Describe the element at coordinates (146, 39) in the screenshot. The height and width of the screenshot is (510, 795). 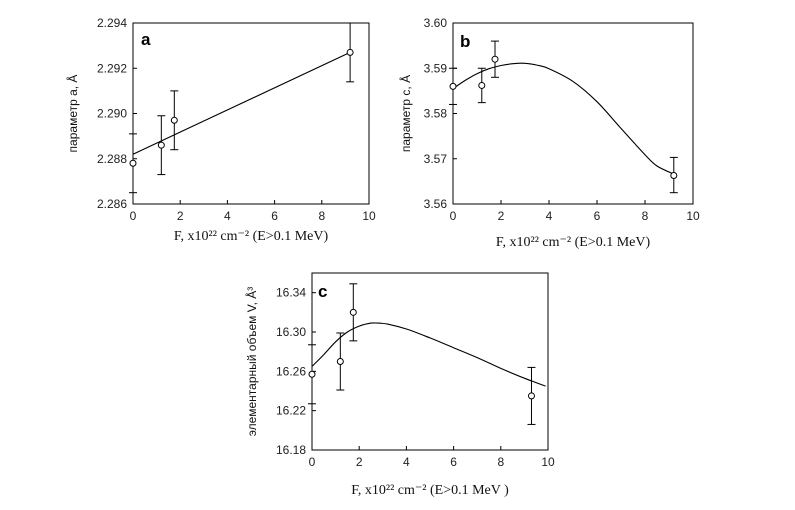
I see `panel-label: a` at that location.